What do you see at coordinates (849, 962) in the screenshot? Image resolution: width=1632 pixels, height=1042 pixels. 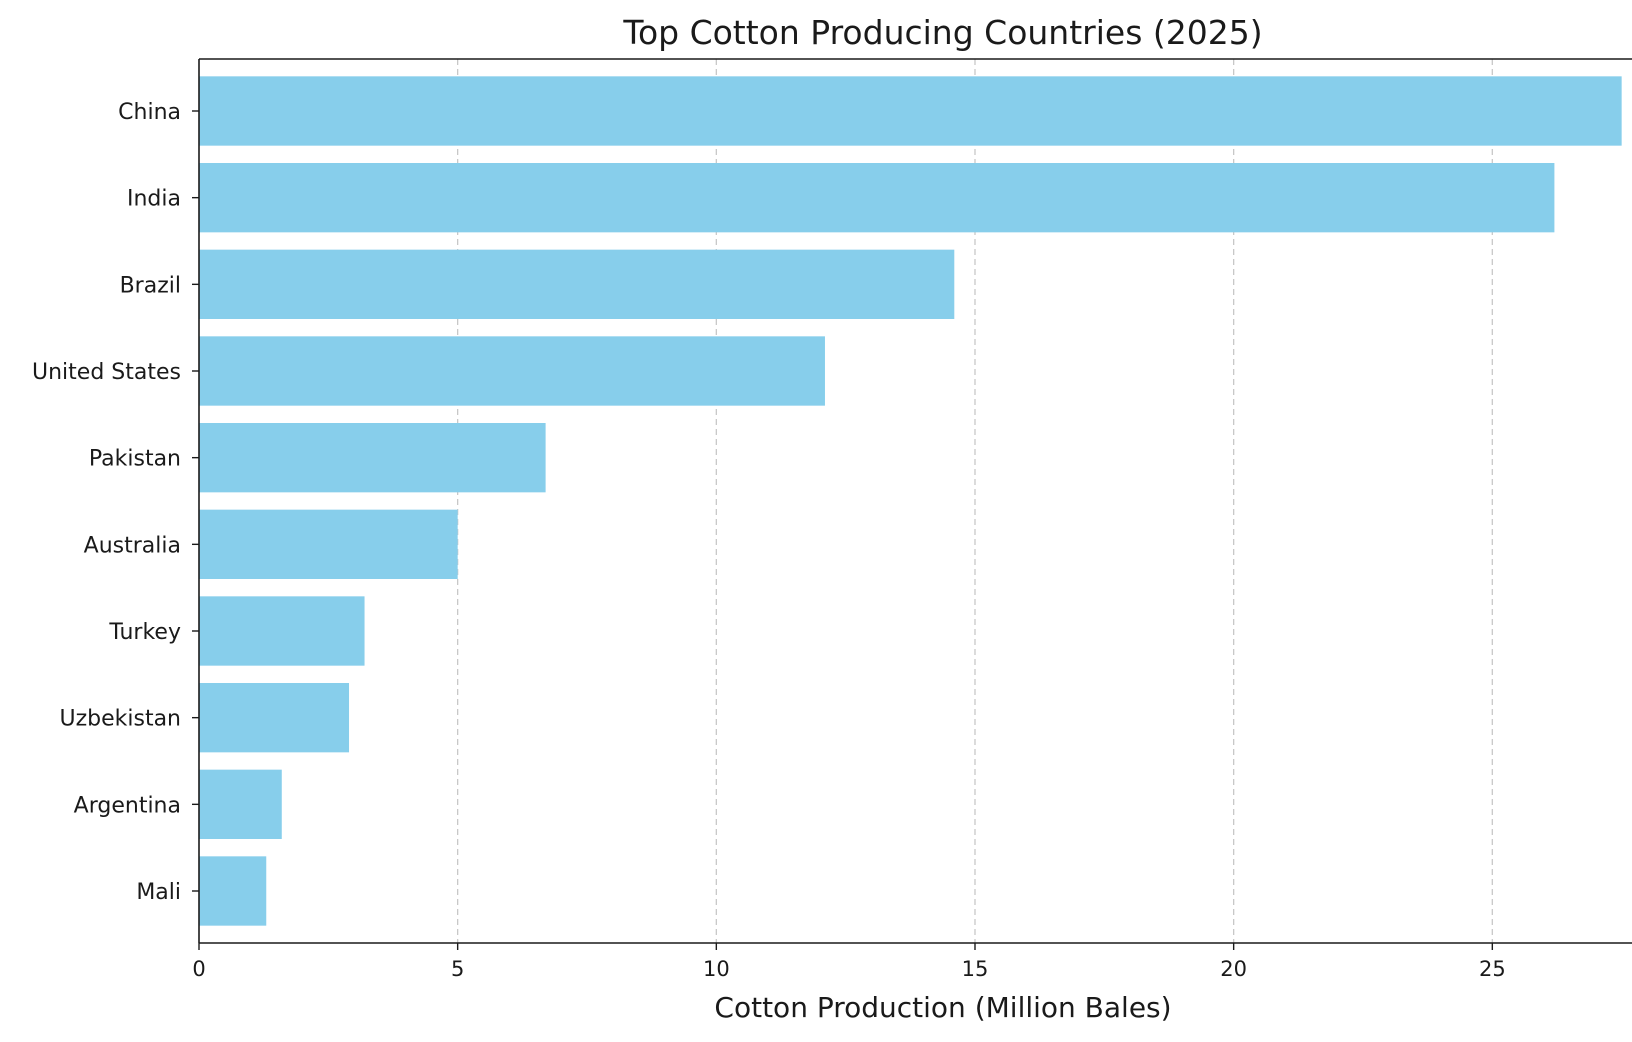 I see `x-axis-ticks: 0 5 10 15 20 25` at bounding box center [849, 962].